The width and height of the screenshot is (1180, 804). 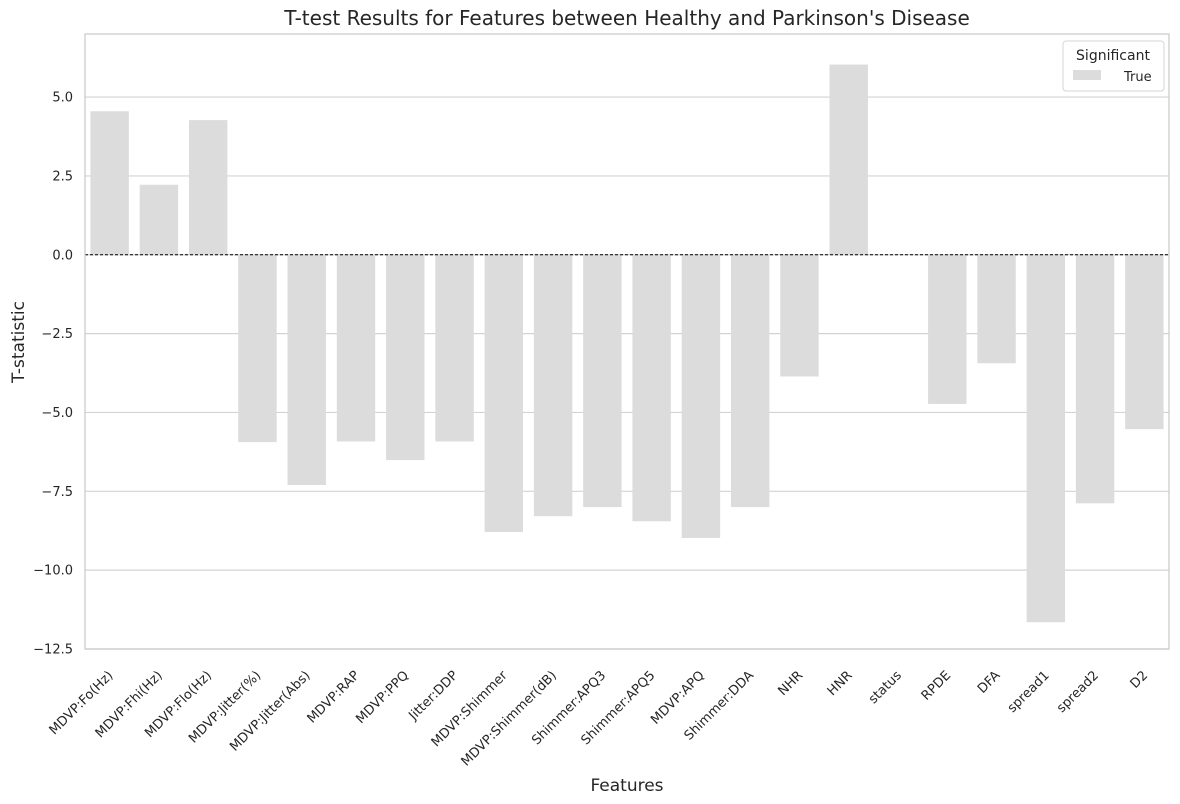 What do you see at coordinates (57, 334) in the screenshot?
I see `y-tick-label: −2.5` at bounding box center [57, 334].